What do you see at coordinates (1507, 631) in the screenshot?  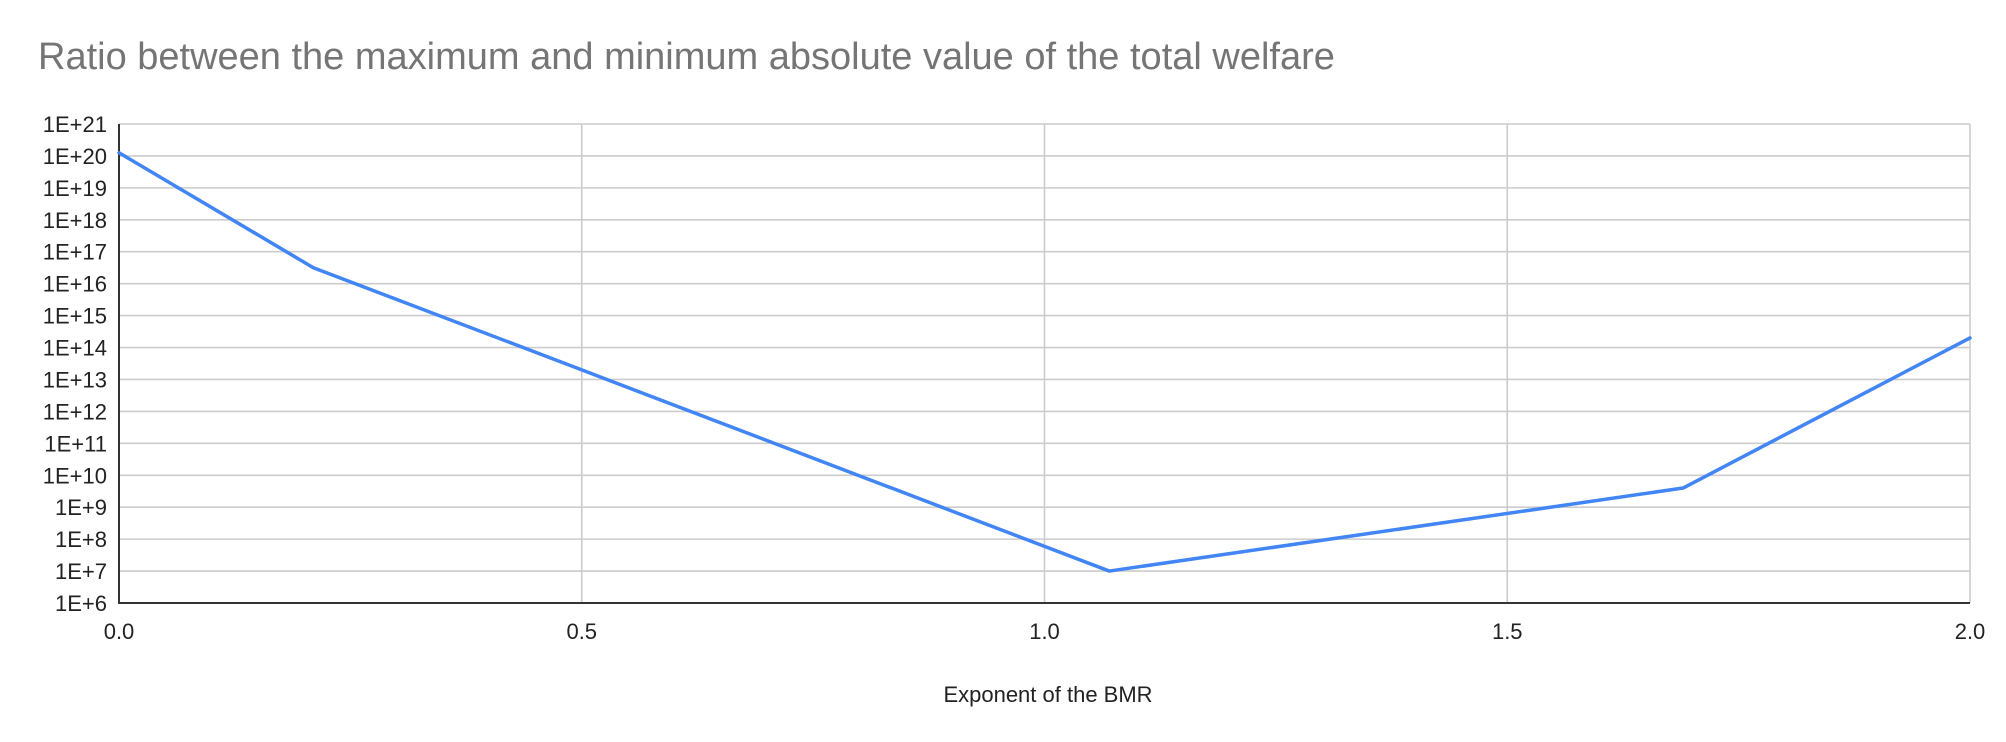 I see `x-tick-label: 1.5` at bounding box center [1507, 631].